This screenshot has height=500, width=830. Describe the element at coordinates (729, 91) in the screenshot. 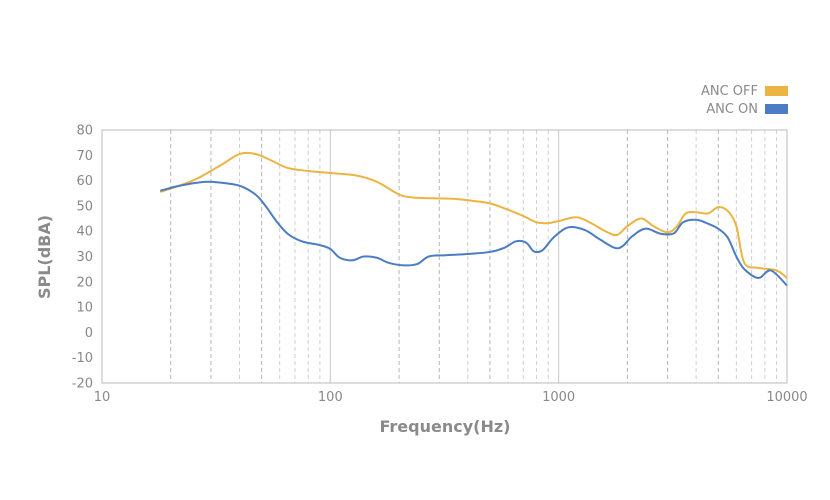

I see `legend-label-anc-off: ANC OFF` at that location.